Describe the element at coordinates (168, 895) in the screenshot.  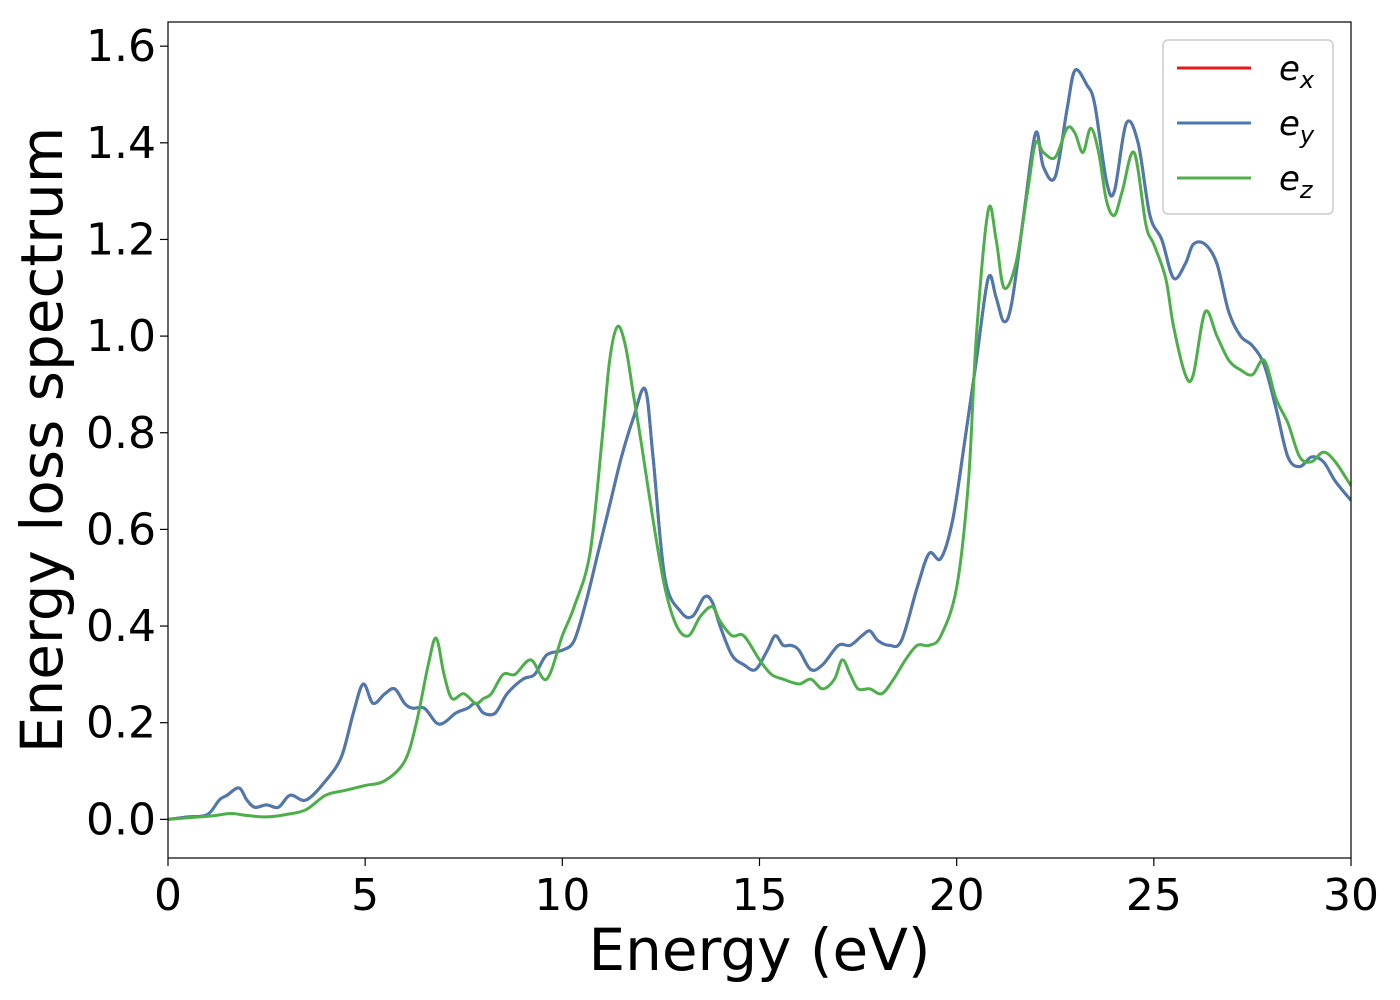
I see `x-tick-label: 0` at that location.